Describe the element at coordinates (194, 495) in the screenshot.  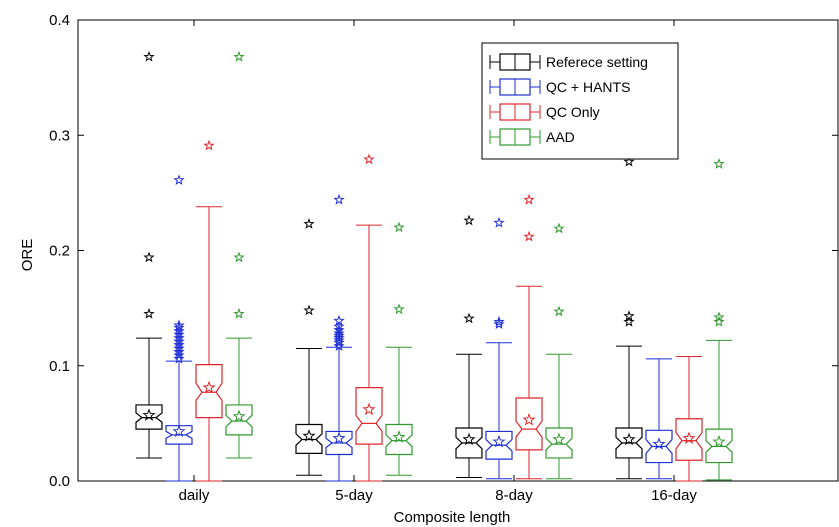
I see `x-tick-label: daily` at that location.